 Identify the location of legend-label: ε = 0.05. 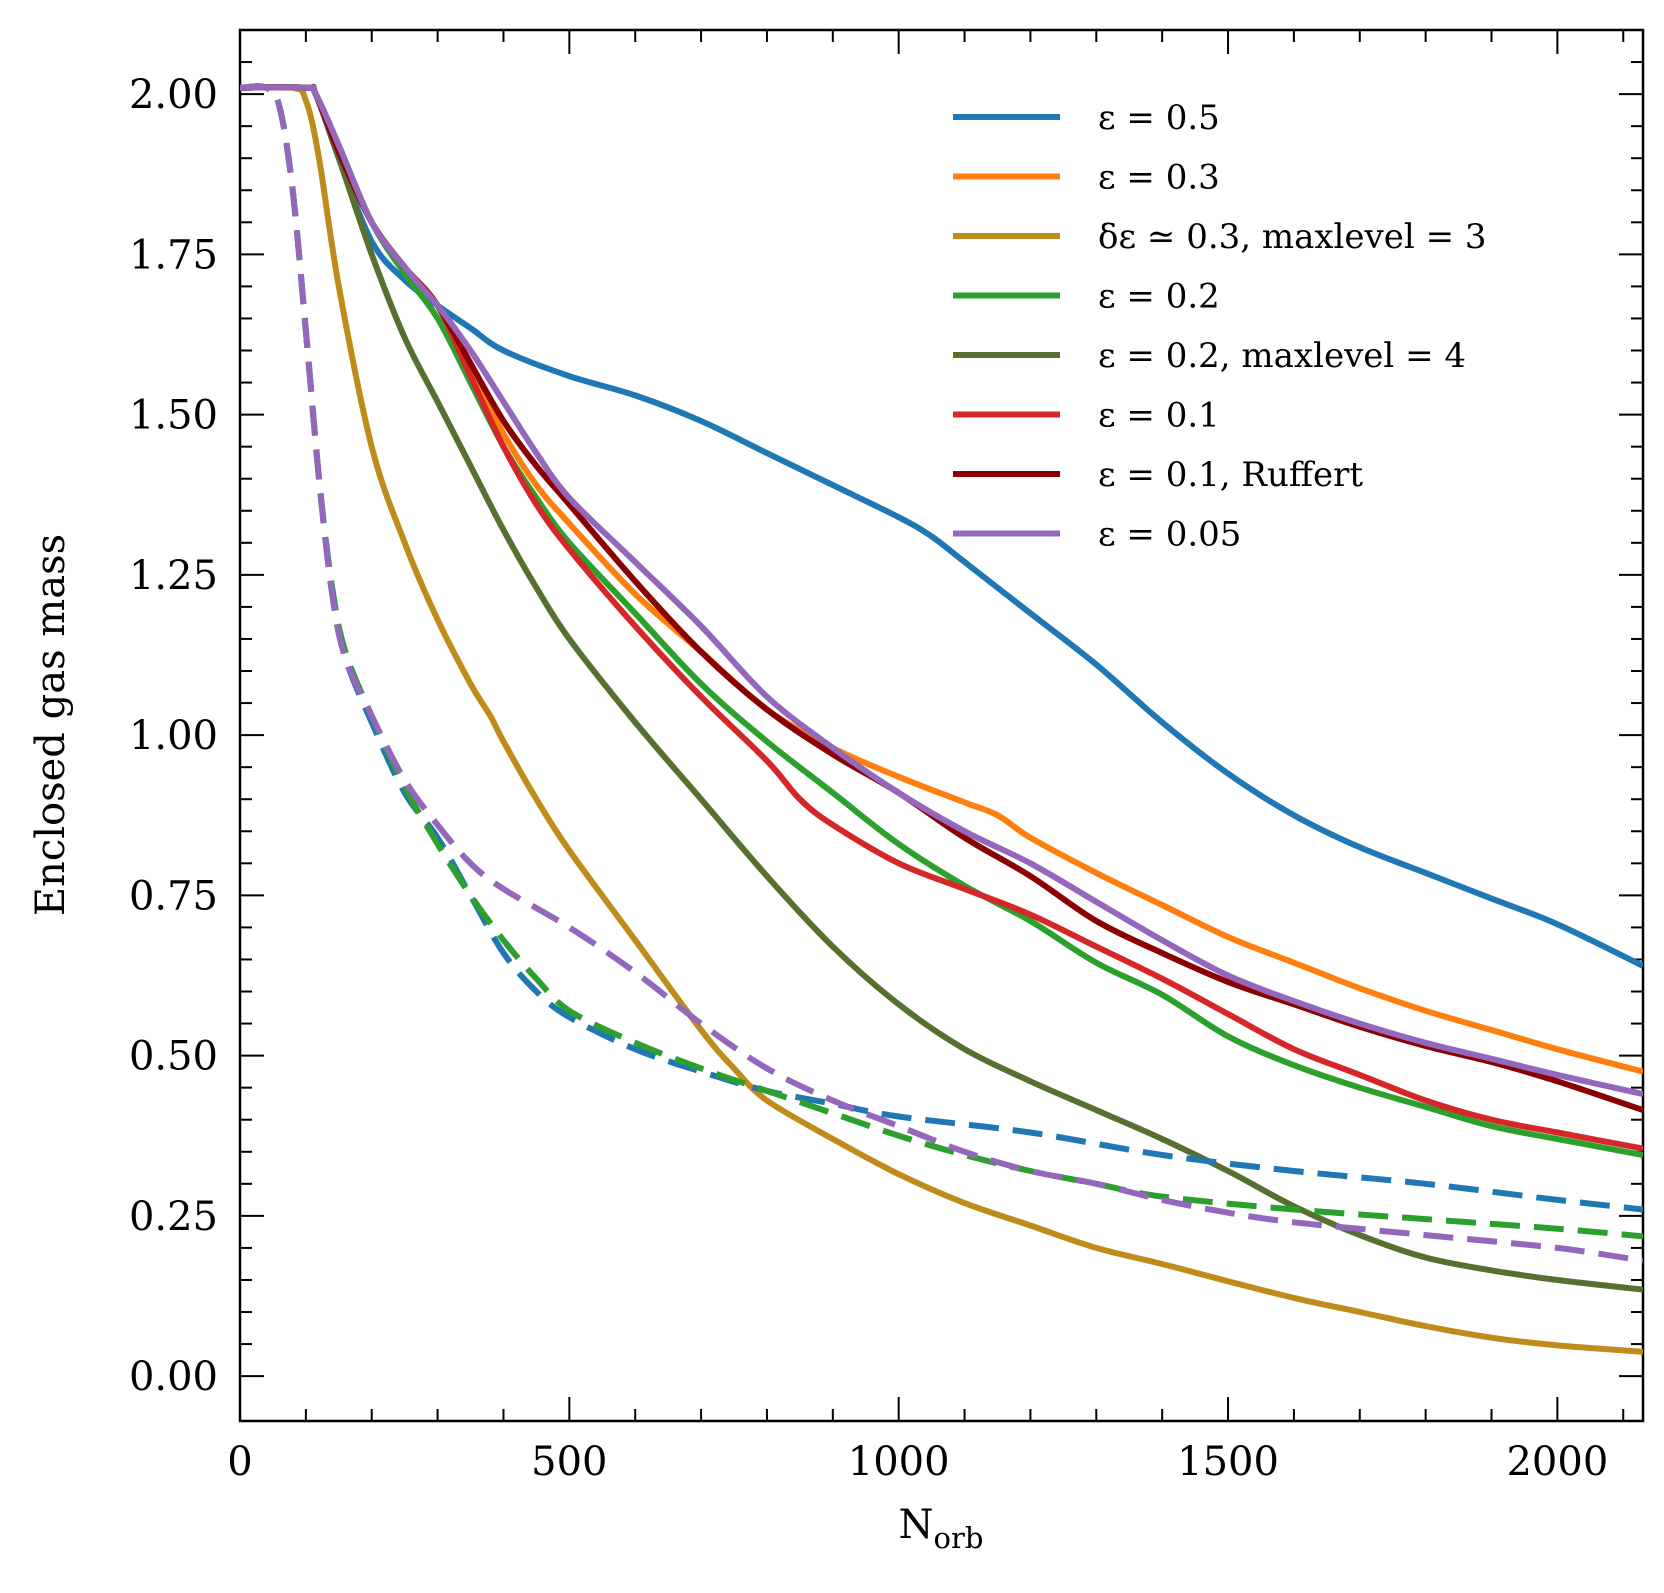
(1169, 535).